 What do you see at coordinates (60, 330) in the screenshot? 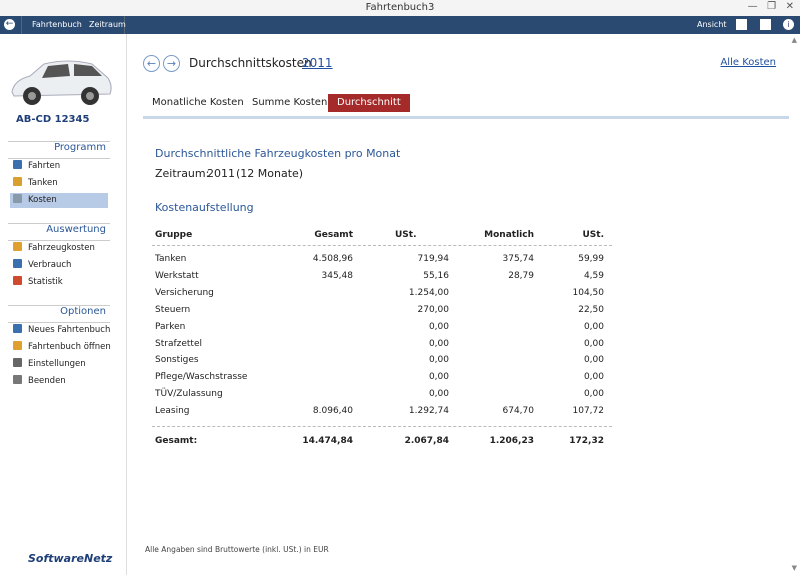
I see `nav-item: Neues Fahrtenbuch` at bounding box center [60, 330].